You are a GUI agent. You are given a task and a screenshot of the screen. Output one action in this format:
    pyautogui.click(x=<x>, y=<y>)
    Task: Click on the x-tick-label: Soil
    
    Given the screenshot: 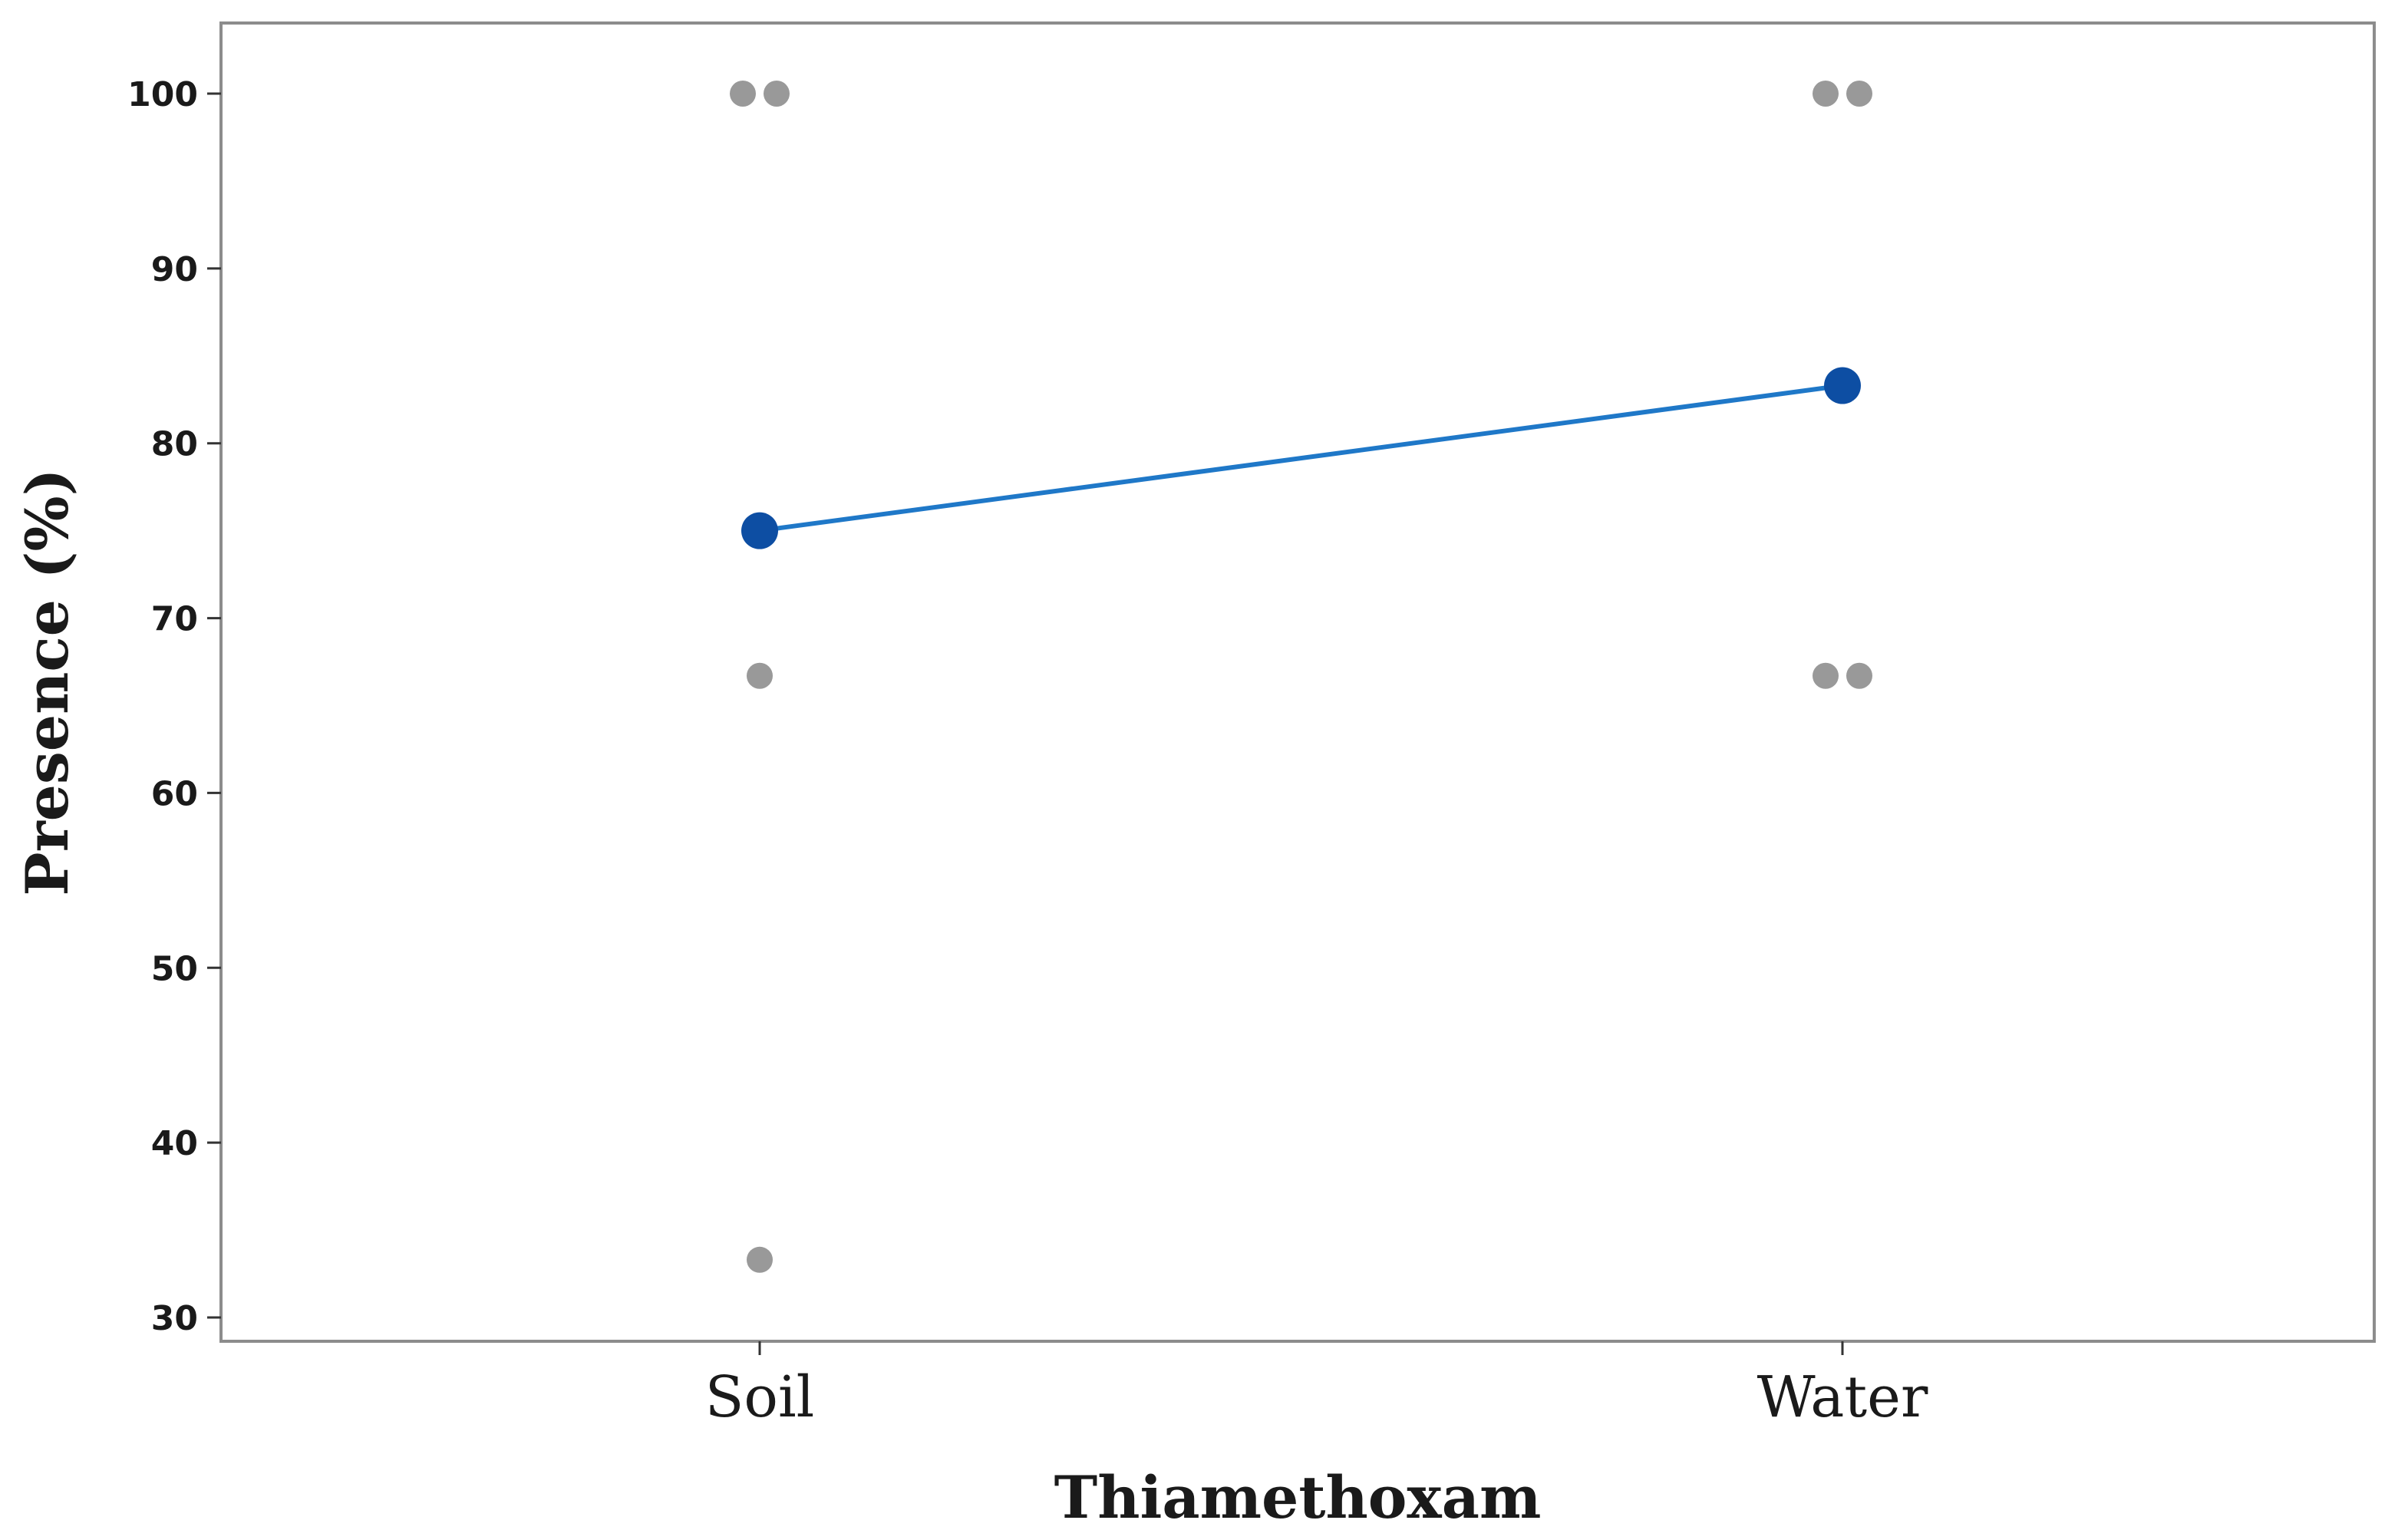 What is the action you would take?
    pyautogui.click(x=760, y=1397)
    